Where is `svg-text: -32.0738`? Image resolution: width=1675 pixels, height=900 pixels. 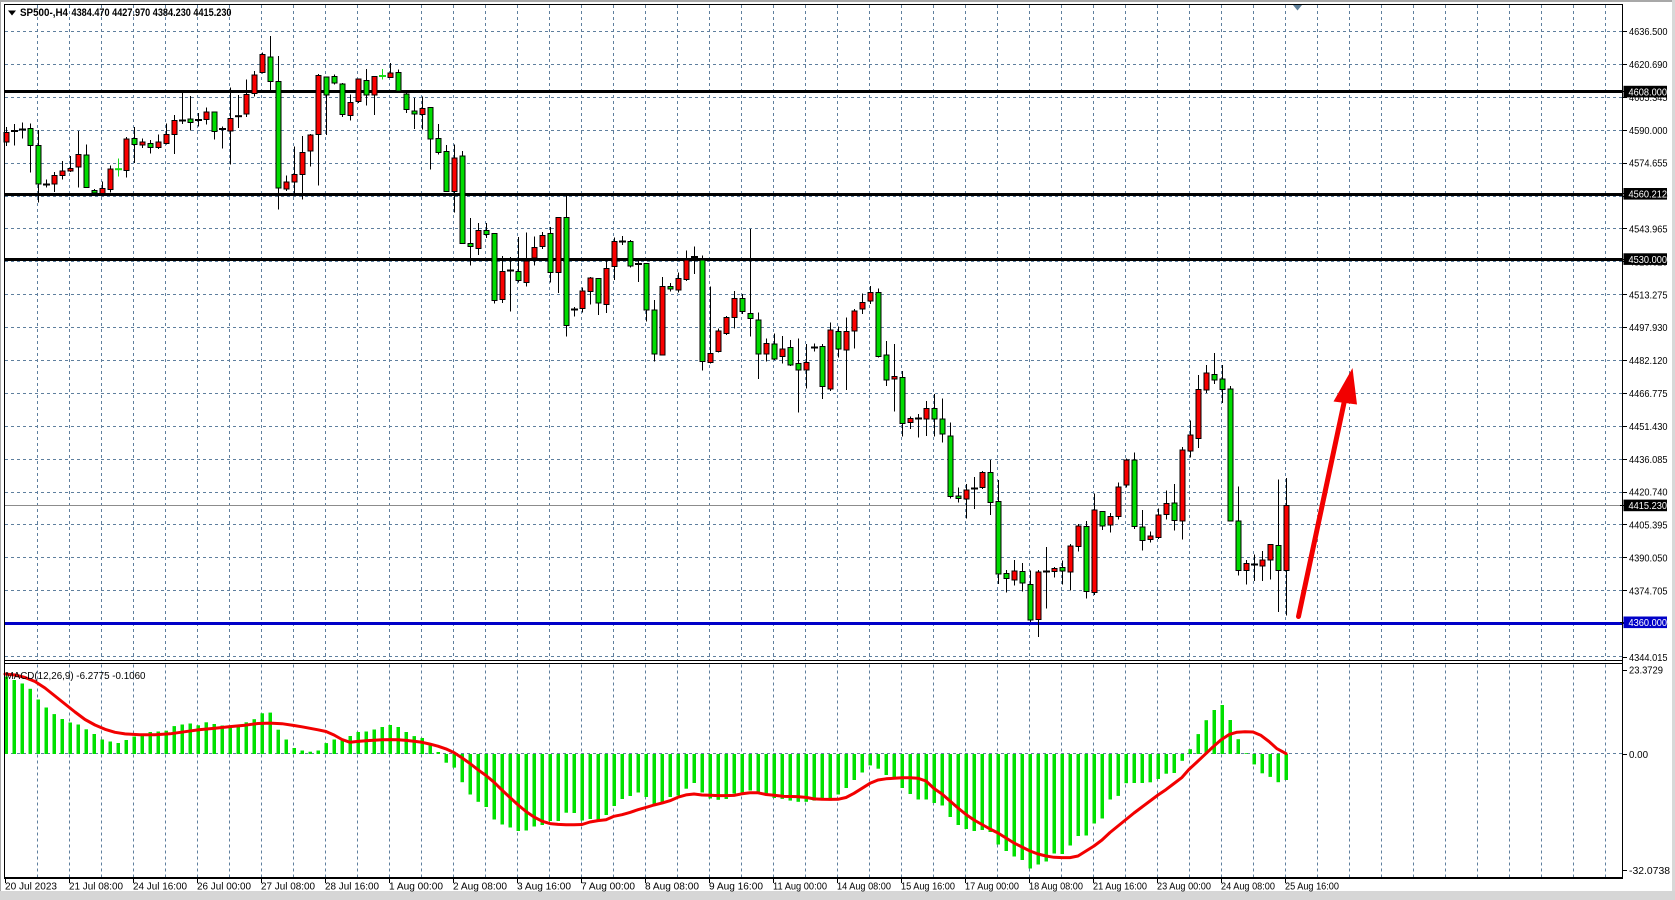
svg-text: -32.0738 is located at coordinates (1649, 871).